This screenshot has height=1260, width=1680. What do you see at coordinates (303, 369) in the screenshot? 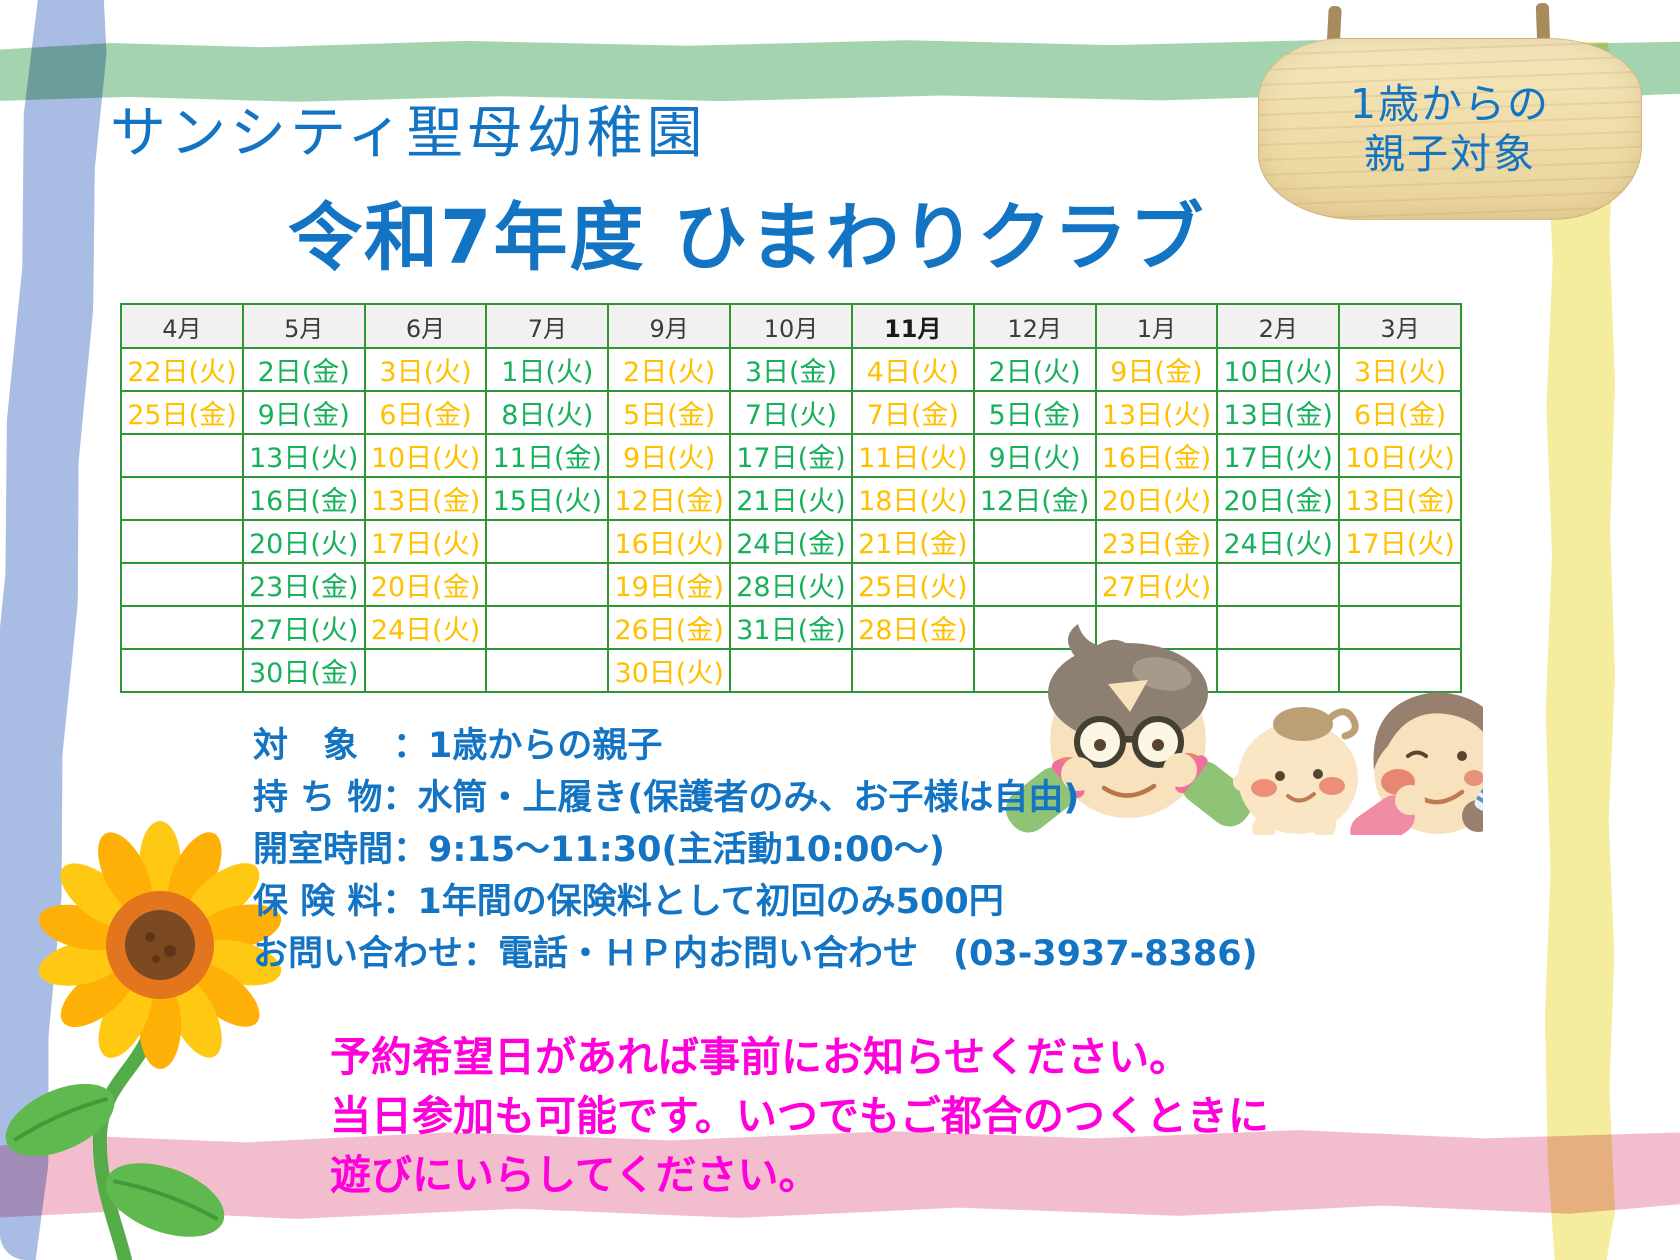
I see `calendar-date-cell: 2日(金)` at bounding box center [303, 369].